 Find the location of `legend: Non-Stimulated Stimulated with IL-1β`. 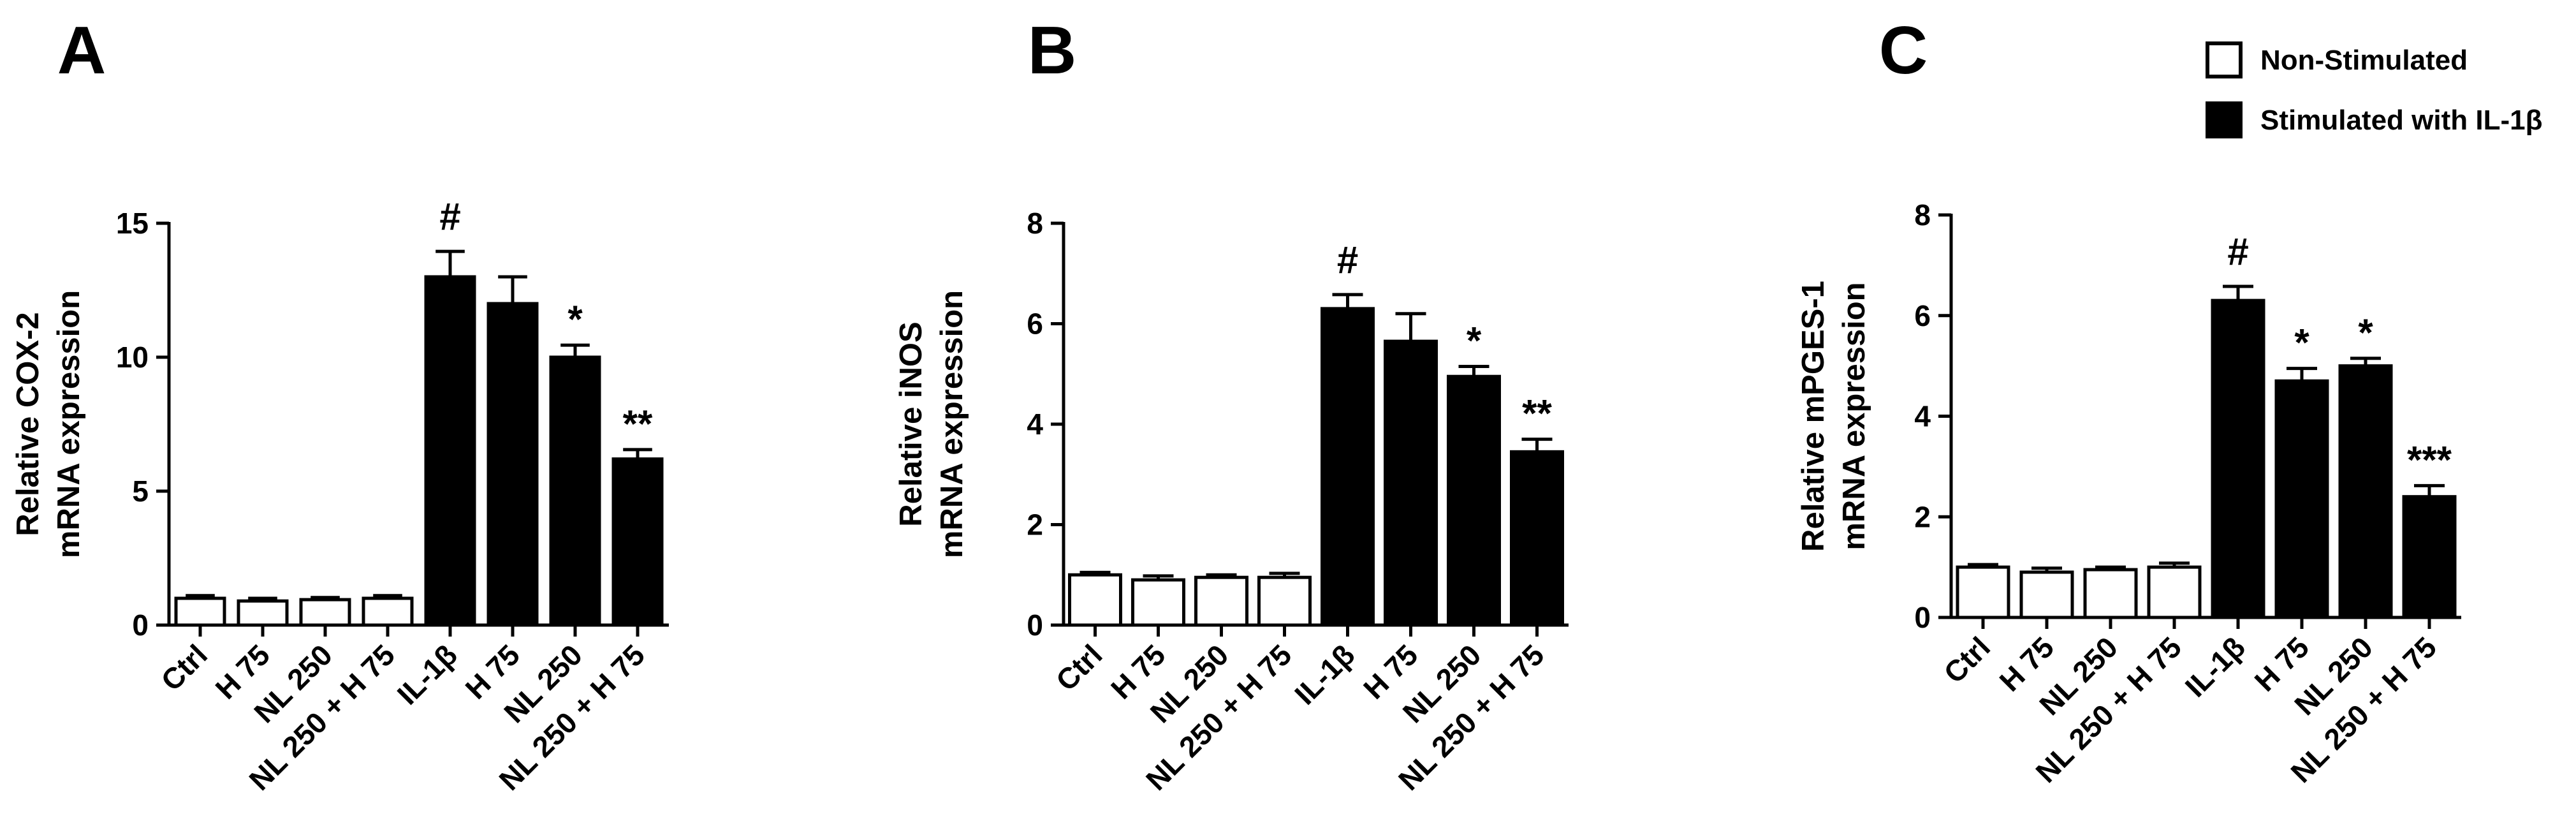

legend: Non-Stimulated Stimulated with IL-1β is located at coordinates (2374, 89).